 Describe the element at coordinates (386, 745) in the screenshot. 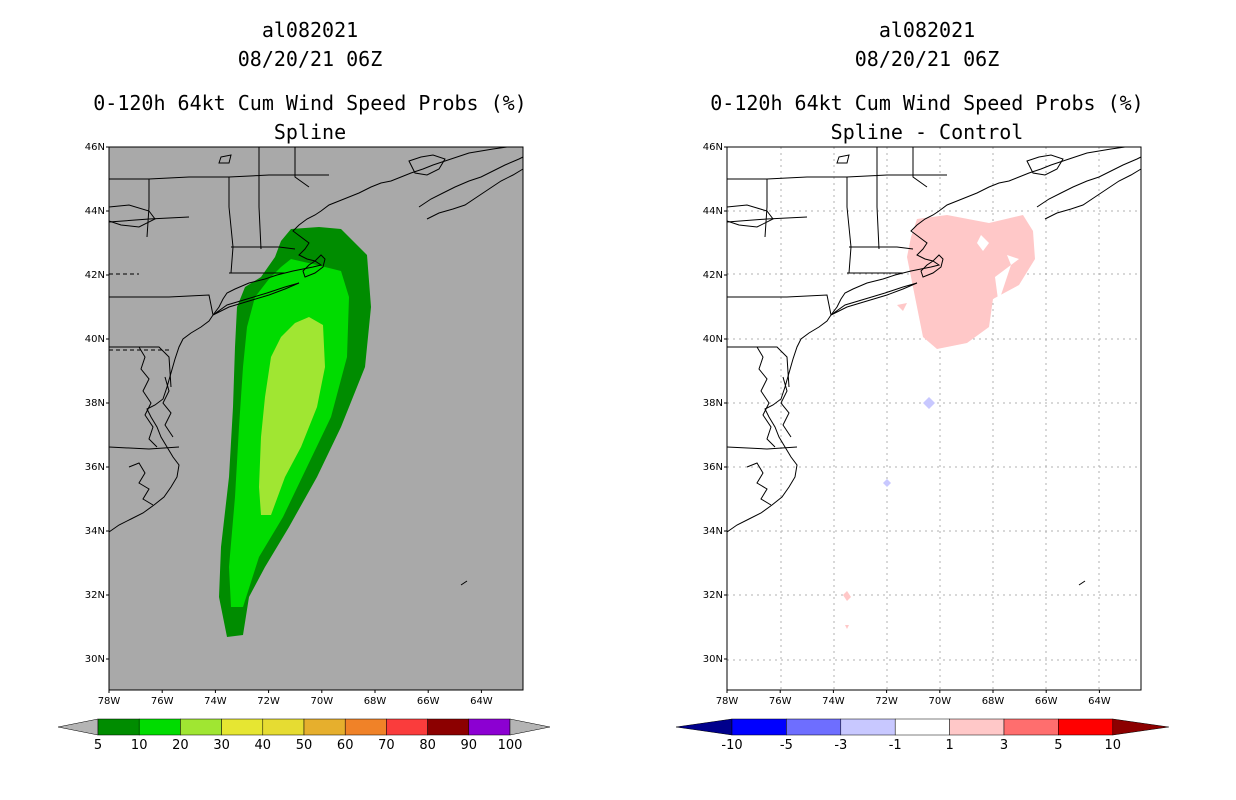

I see `colorbar-label: 70` at that location.